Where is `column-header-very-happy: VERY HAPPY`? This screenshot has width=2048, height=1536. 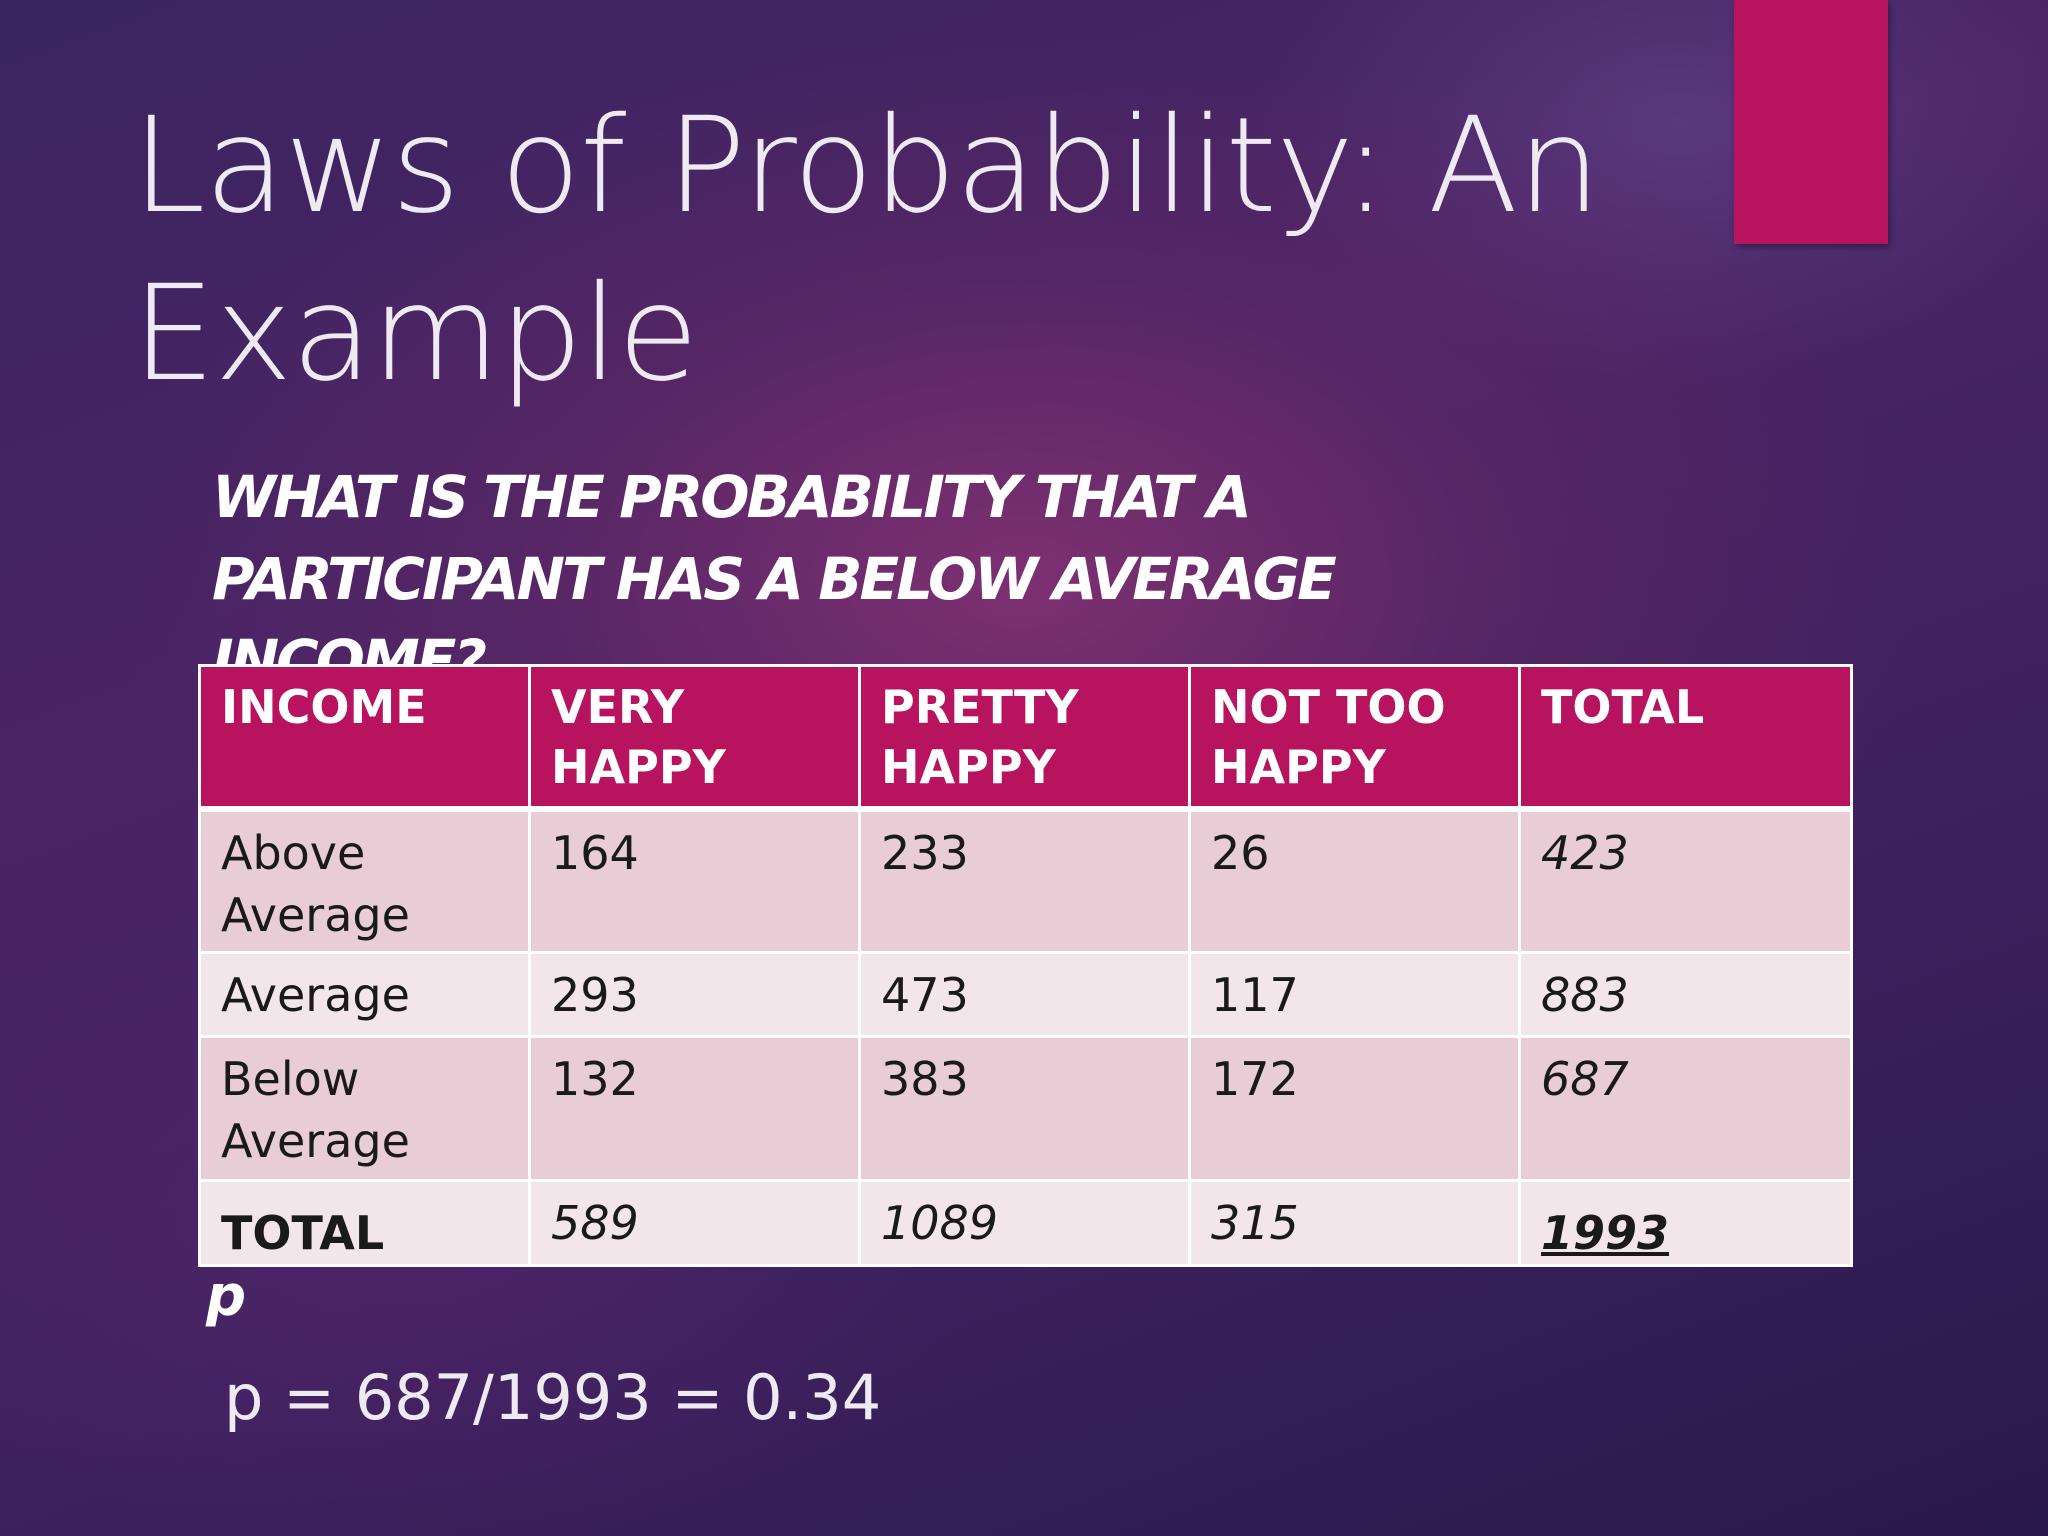
column-header-very-happy: VERY HAPPY is located at coordinates (694, 738).